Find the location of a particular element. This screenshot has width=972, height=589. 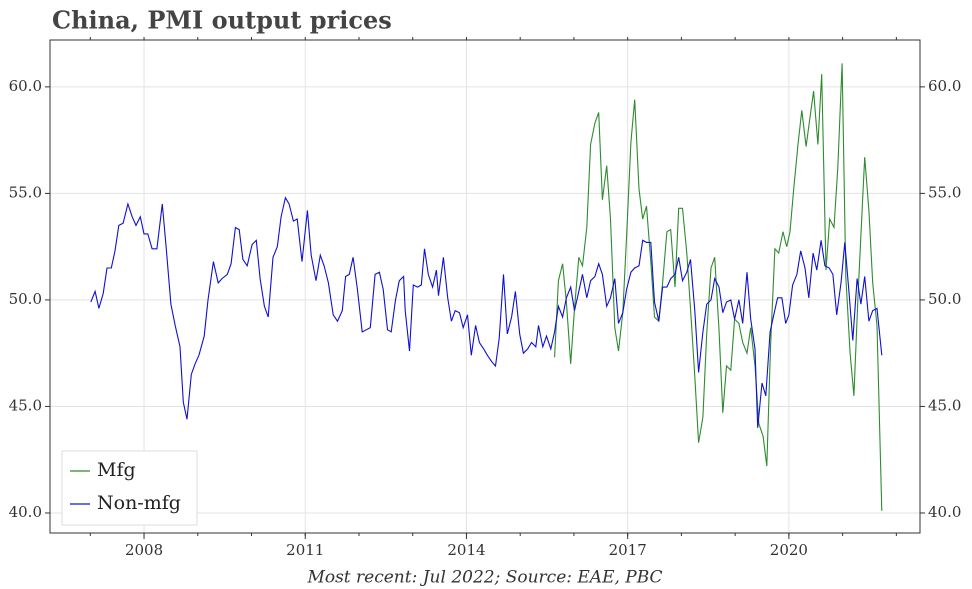

x-tick-label: 2008 is located at coordinates (144, 550).